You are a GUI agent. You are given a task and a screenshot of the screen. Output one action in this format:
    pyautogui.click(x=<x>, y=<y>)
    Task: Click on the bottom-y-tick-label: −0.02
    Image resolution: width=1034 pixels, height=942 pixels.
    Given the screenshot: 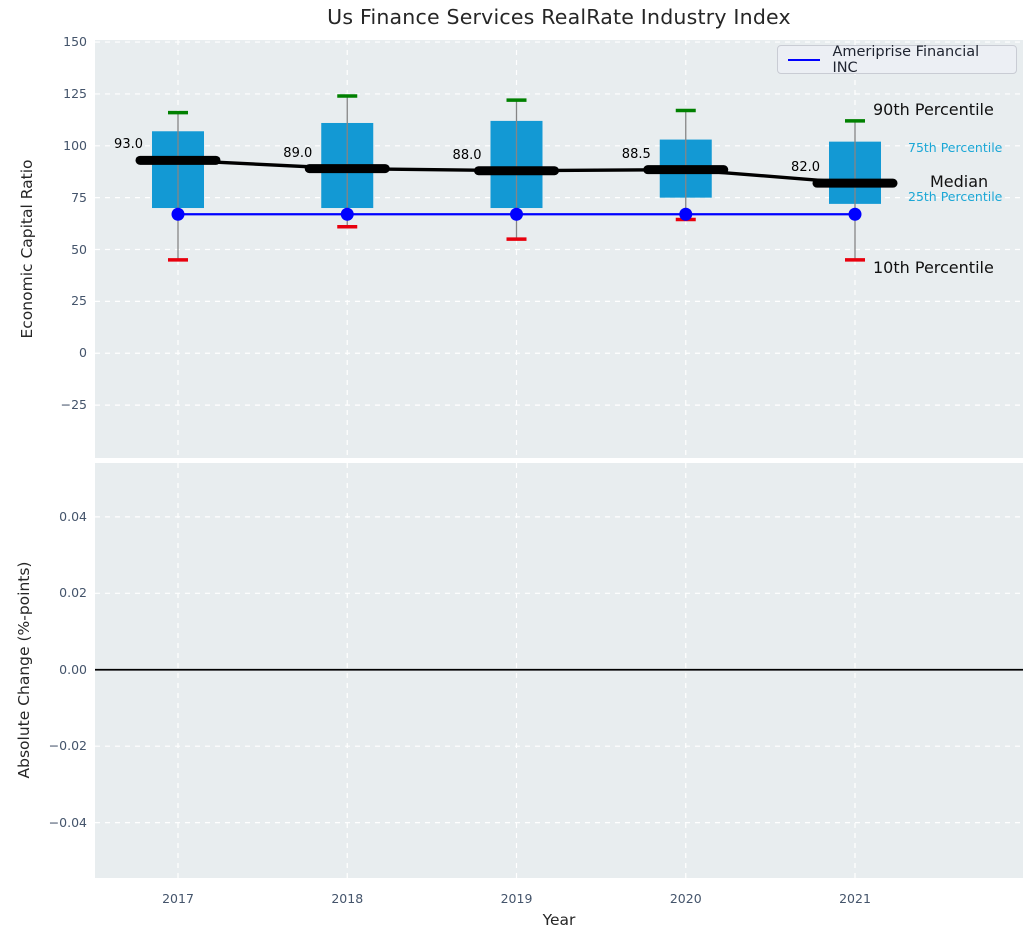 What is the action you would take?
    pyautogui.click(x=67, y=746)
    